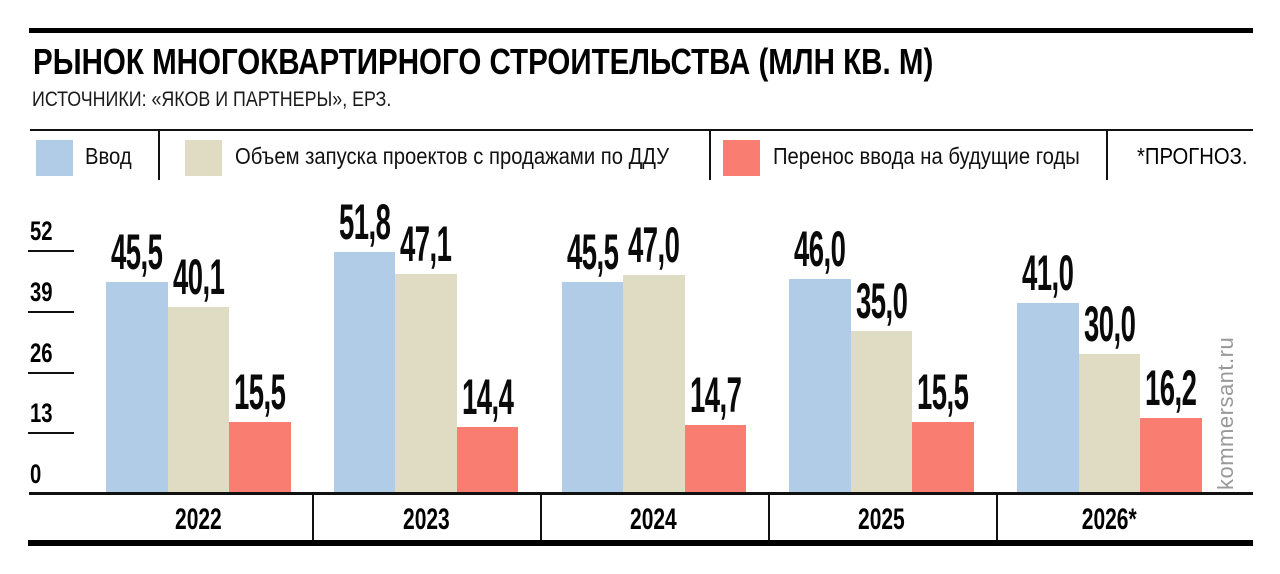 The image size is (1280, 574). I want to click on forecast-note-text: *ПРОГНОЗ., so click(1191, 156).